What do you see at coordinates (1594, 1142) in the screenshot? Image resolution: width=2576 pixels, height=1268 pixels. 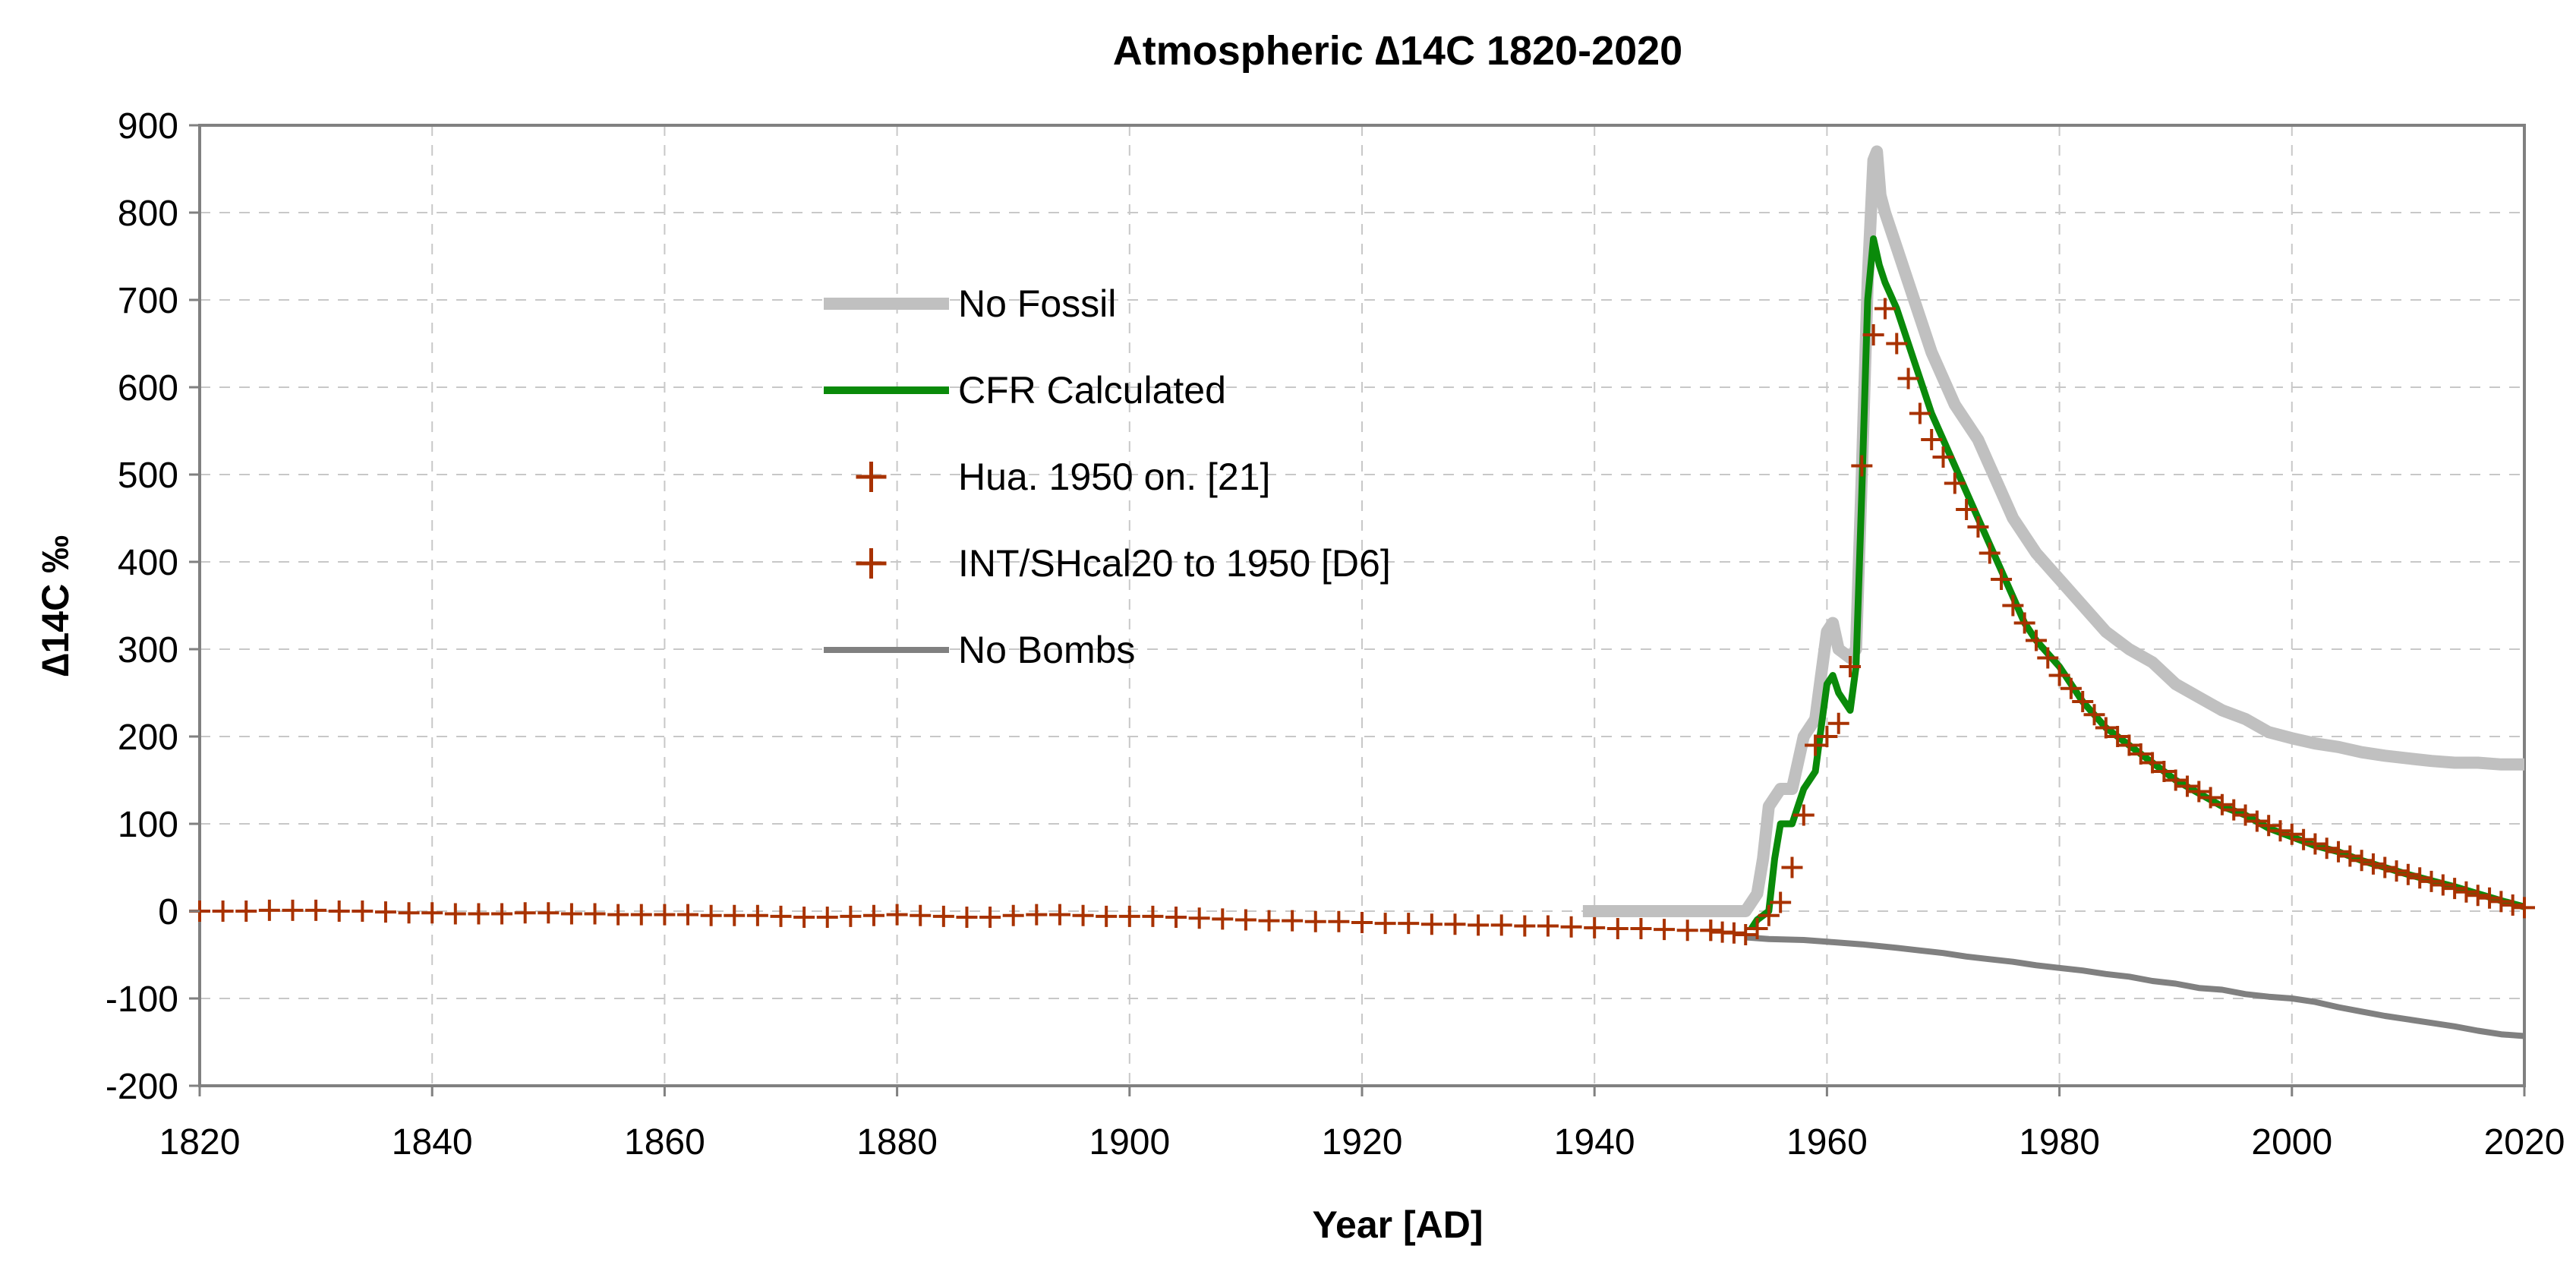 I see `x-tick-label: 1940` at bounding box center [1594, 1142].